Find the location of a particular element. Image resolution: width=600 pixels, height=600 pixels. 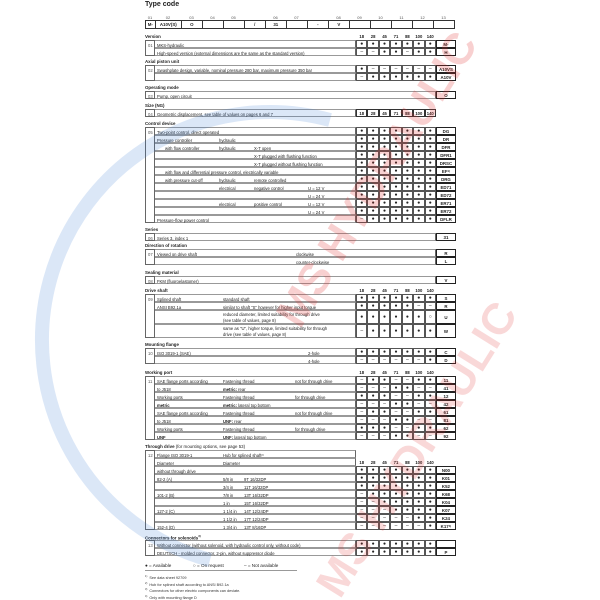

option-code: W is located at coordinates (445, 331).